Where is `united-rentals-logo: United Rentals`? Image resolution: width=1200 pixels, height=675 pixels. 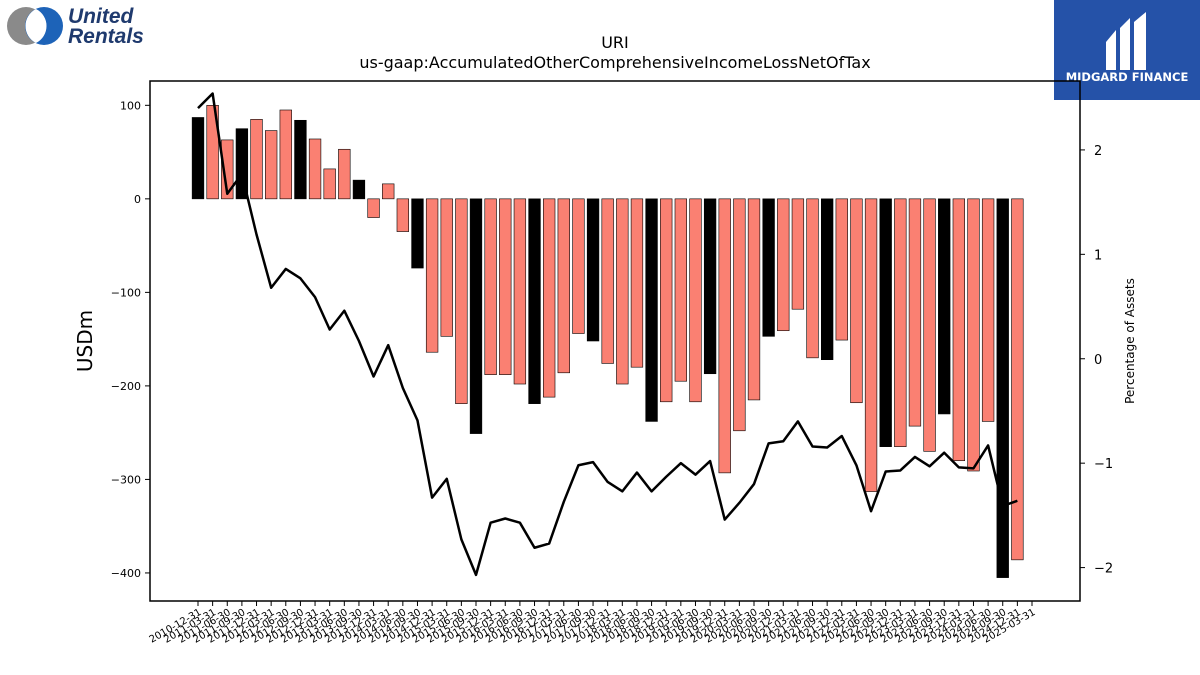 united-rentals-logo: United Rentals is located at coordinates (85, 26).